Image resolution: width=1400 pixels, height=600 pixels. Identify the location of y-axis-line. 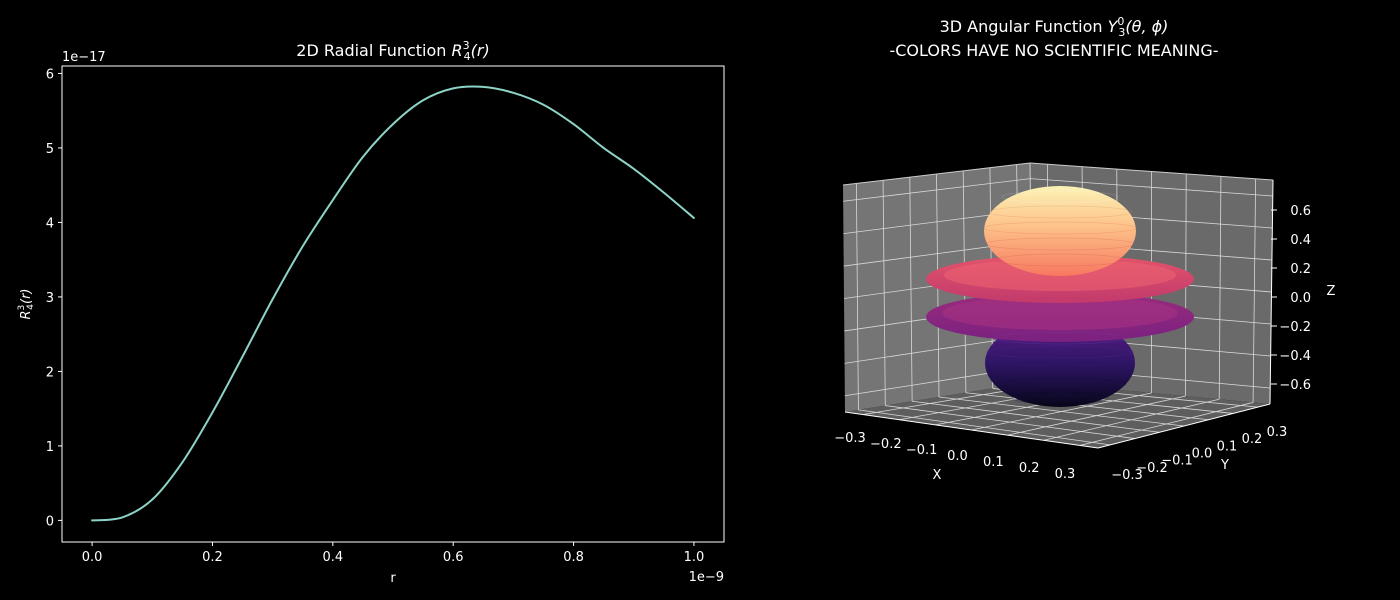
(1184, 426).